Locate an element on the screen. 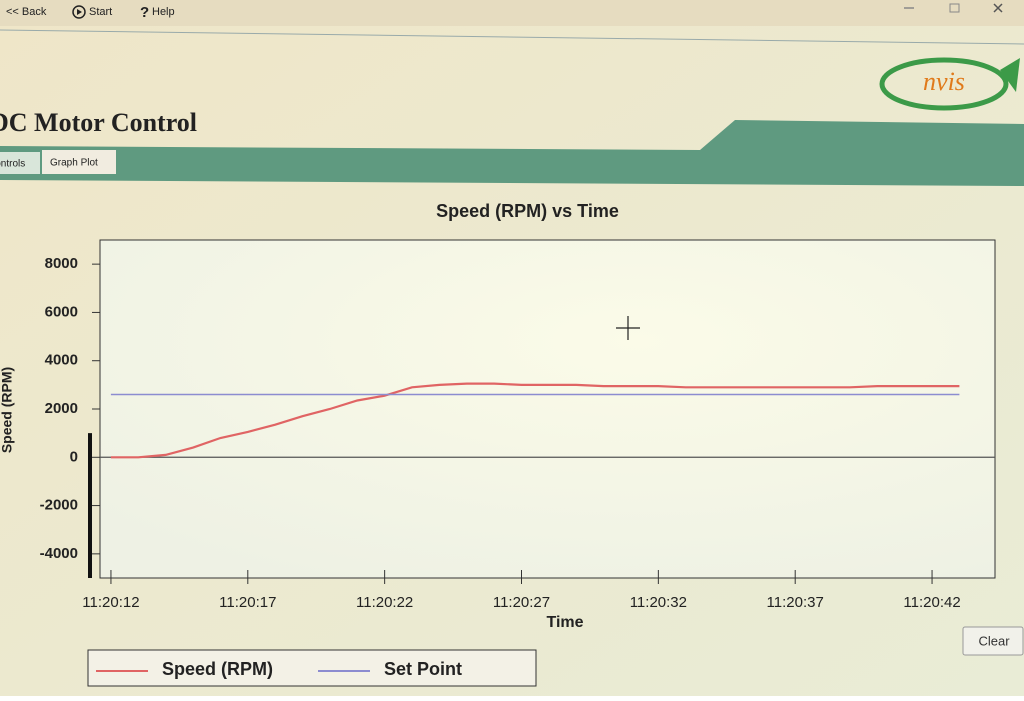  start-icon is located at coordinates (79, 12).